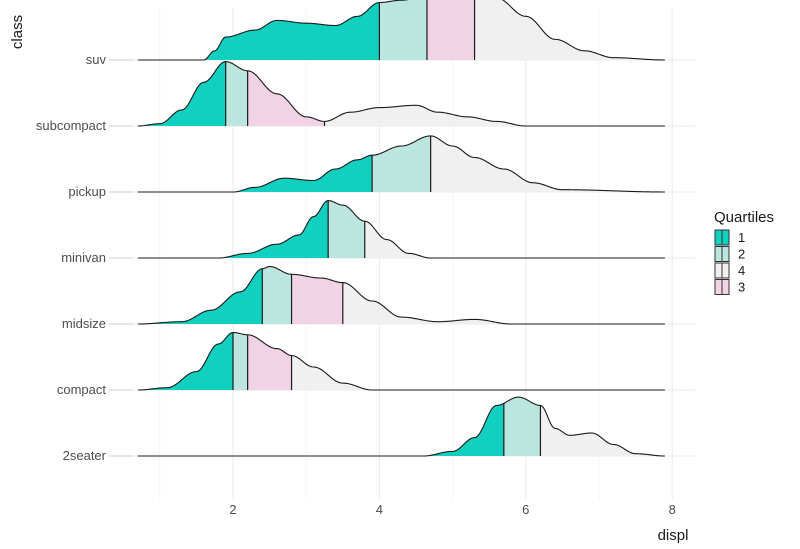 Image resolution: width=800 pixels, height=549 pixels. What do you see at coordinates (673, 535) in the screenshot?
I see `x-axis-title: displ` at bounding box center [673, 535].